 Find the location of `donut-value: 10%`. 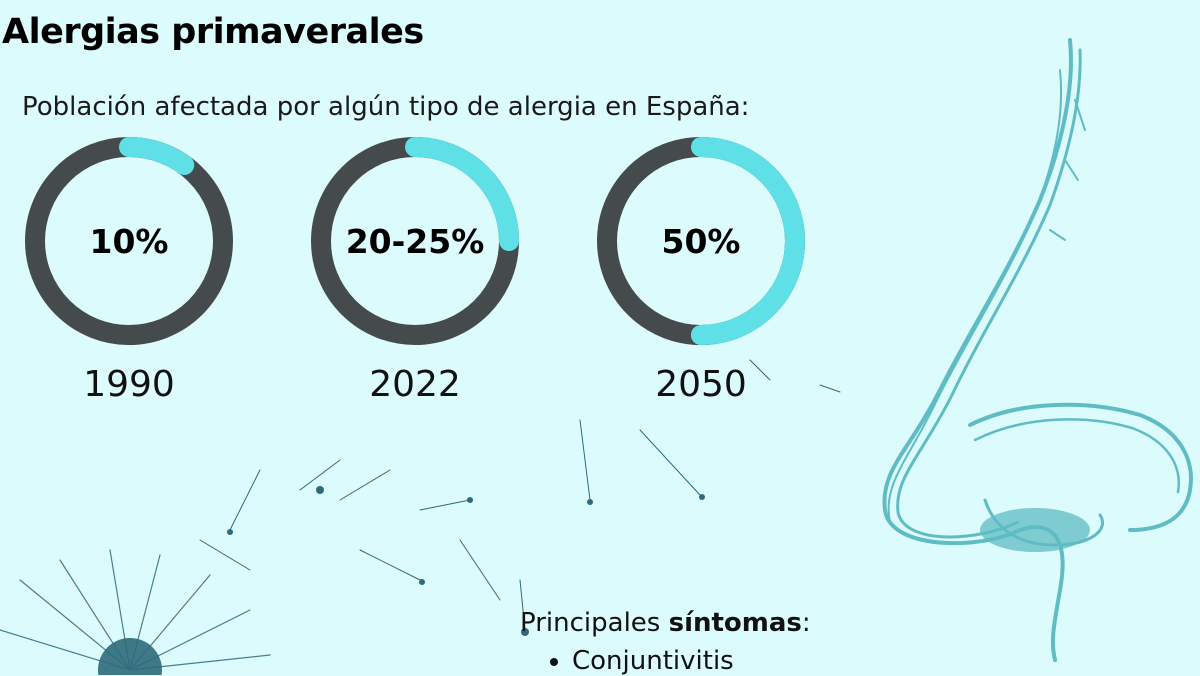

donut-value: 10% is located at coordinates (129, 241).